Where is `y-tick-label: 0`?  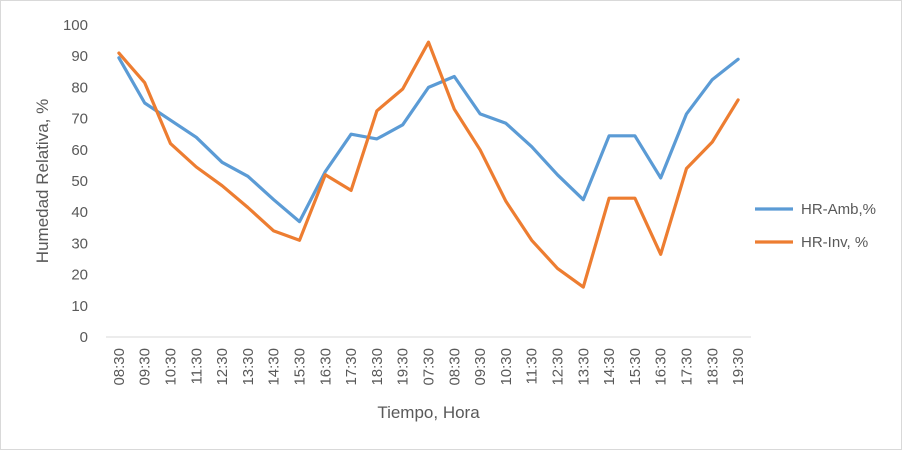 y-tick-label: 0 is located at coordinates (84, 337).